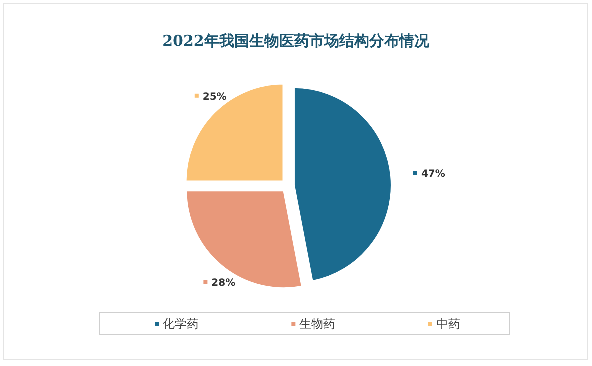 The width and height of the screenshot is (592, 366). Describe the element at coordinates (224, 284) in the screenshot. I see `data-label: 28%` at that location.